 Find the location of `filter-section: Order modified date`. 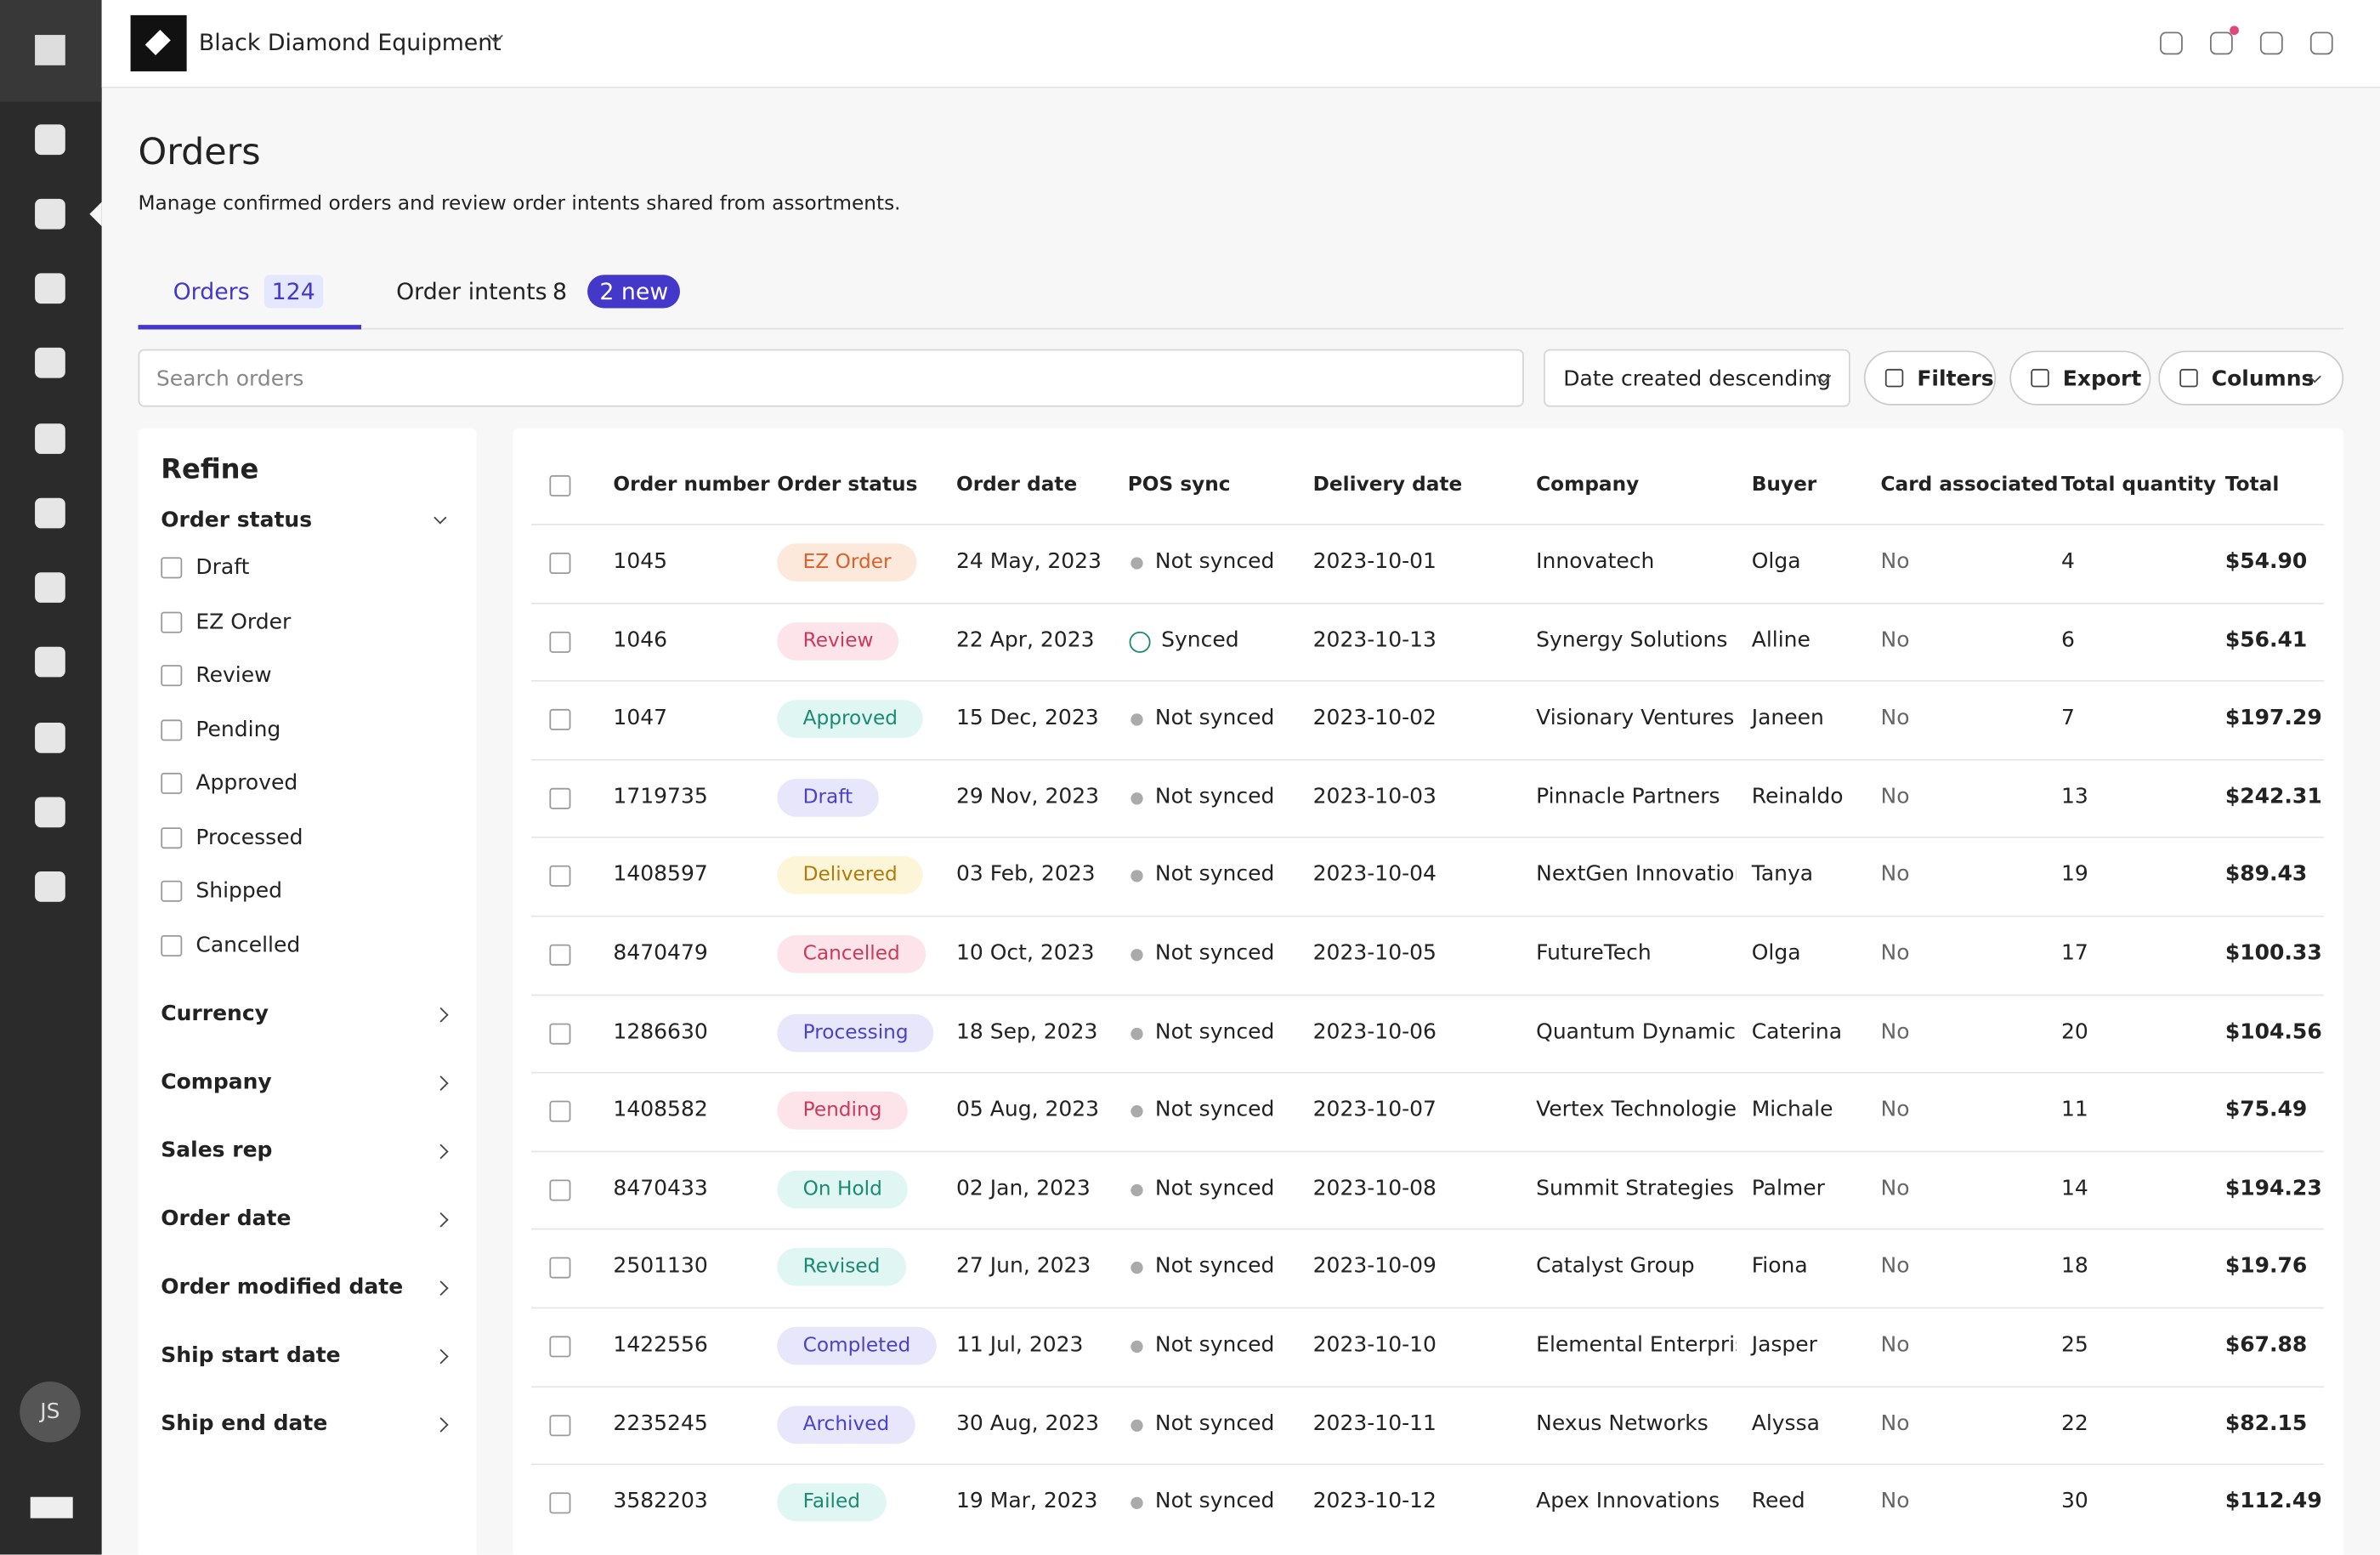

filter-section: Order modified date is located at coordinates (282, 1287).